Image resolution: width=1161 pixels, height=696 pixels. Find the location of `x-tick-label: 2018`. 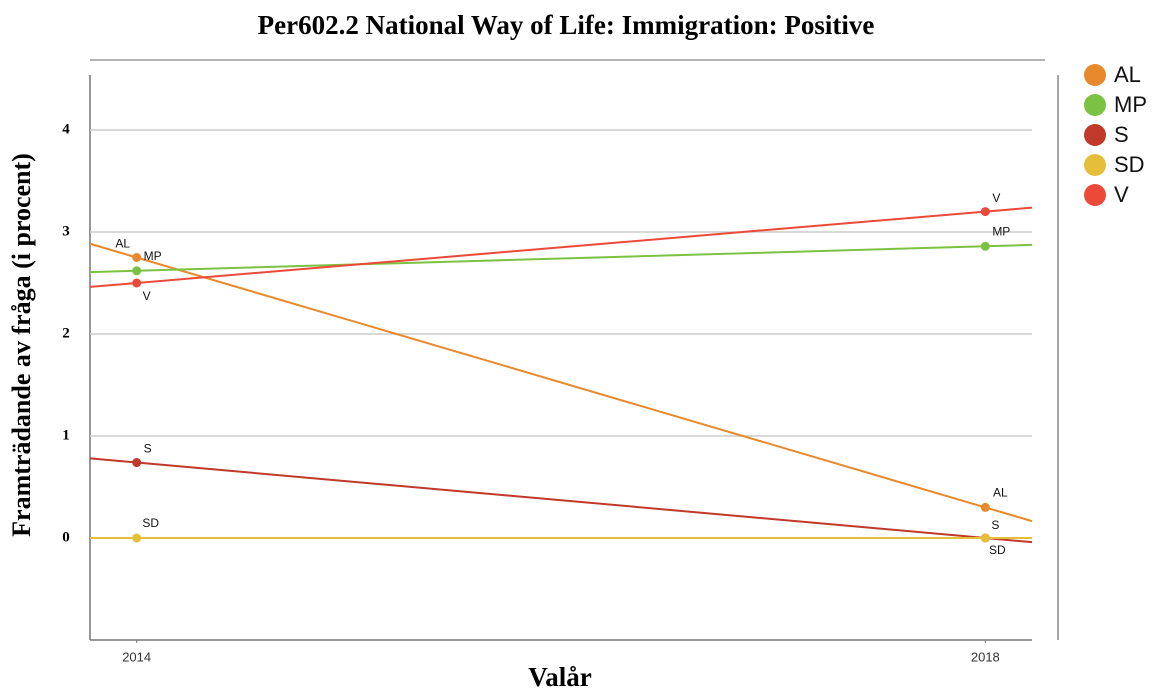

x-tick-label: 2018 is located at coordinates (985, 656).